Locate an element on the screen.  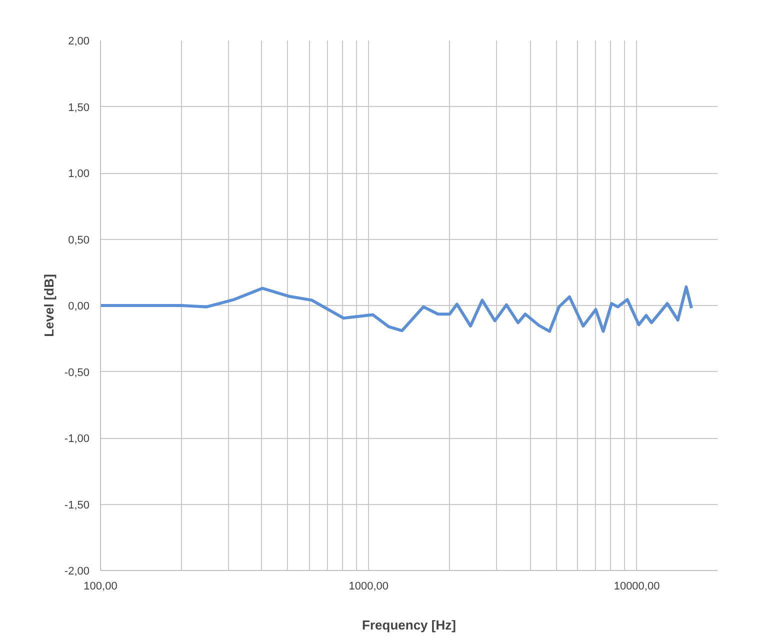
y-tick-label: -1,50 is located at coordinates (77, 505).